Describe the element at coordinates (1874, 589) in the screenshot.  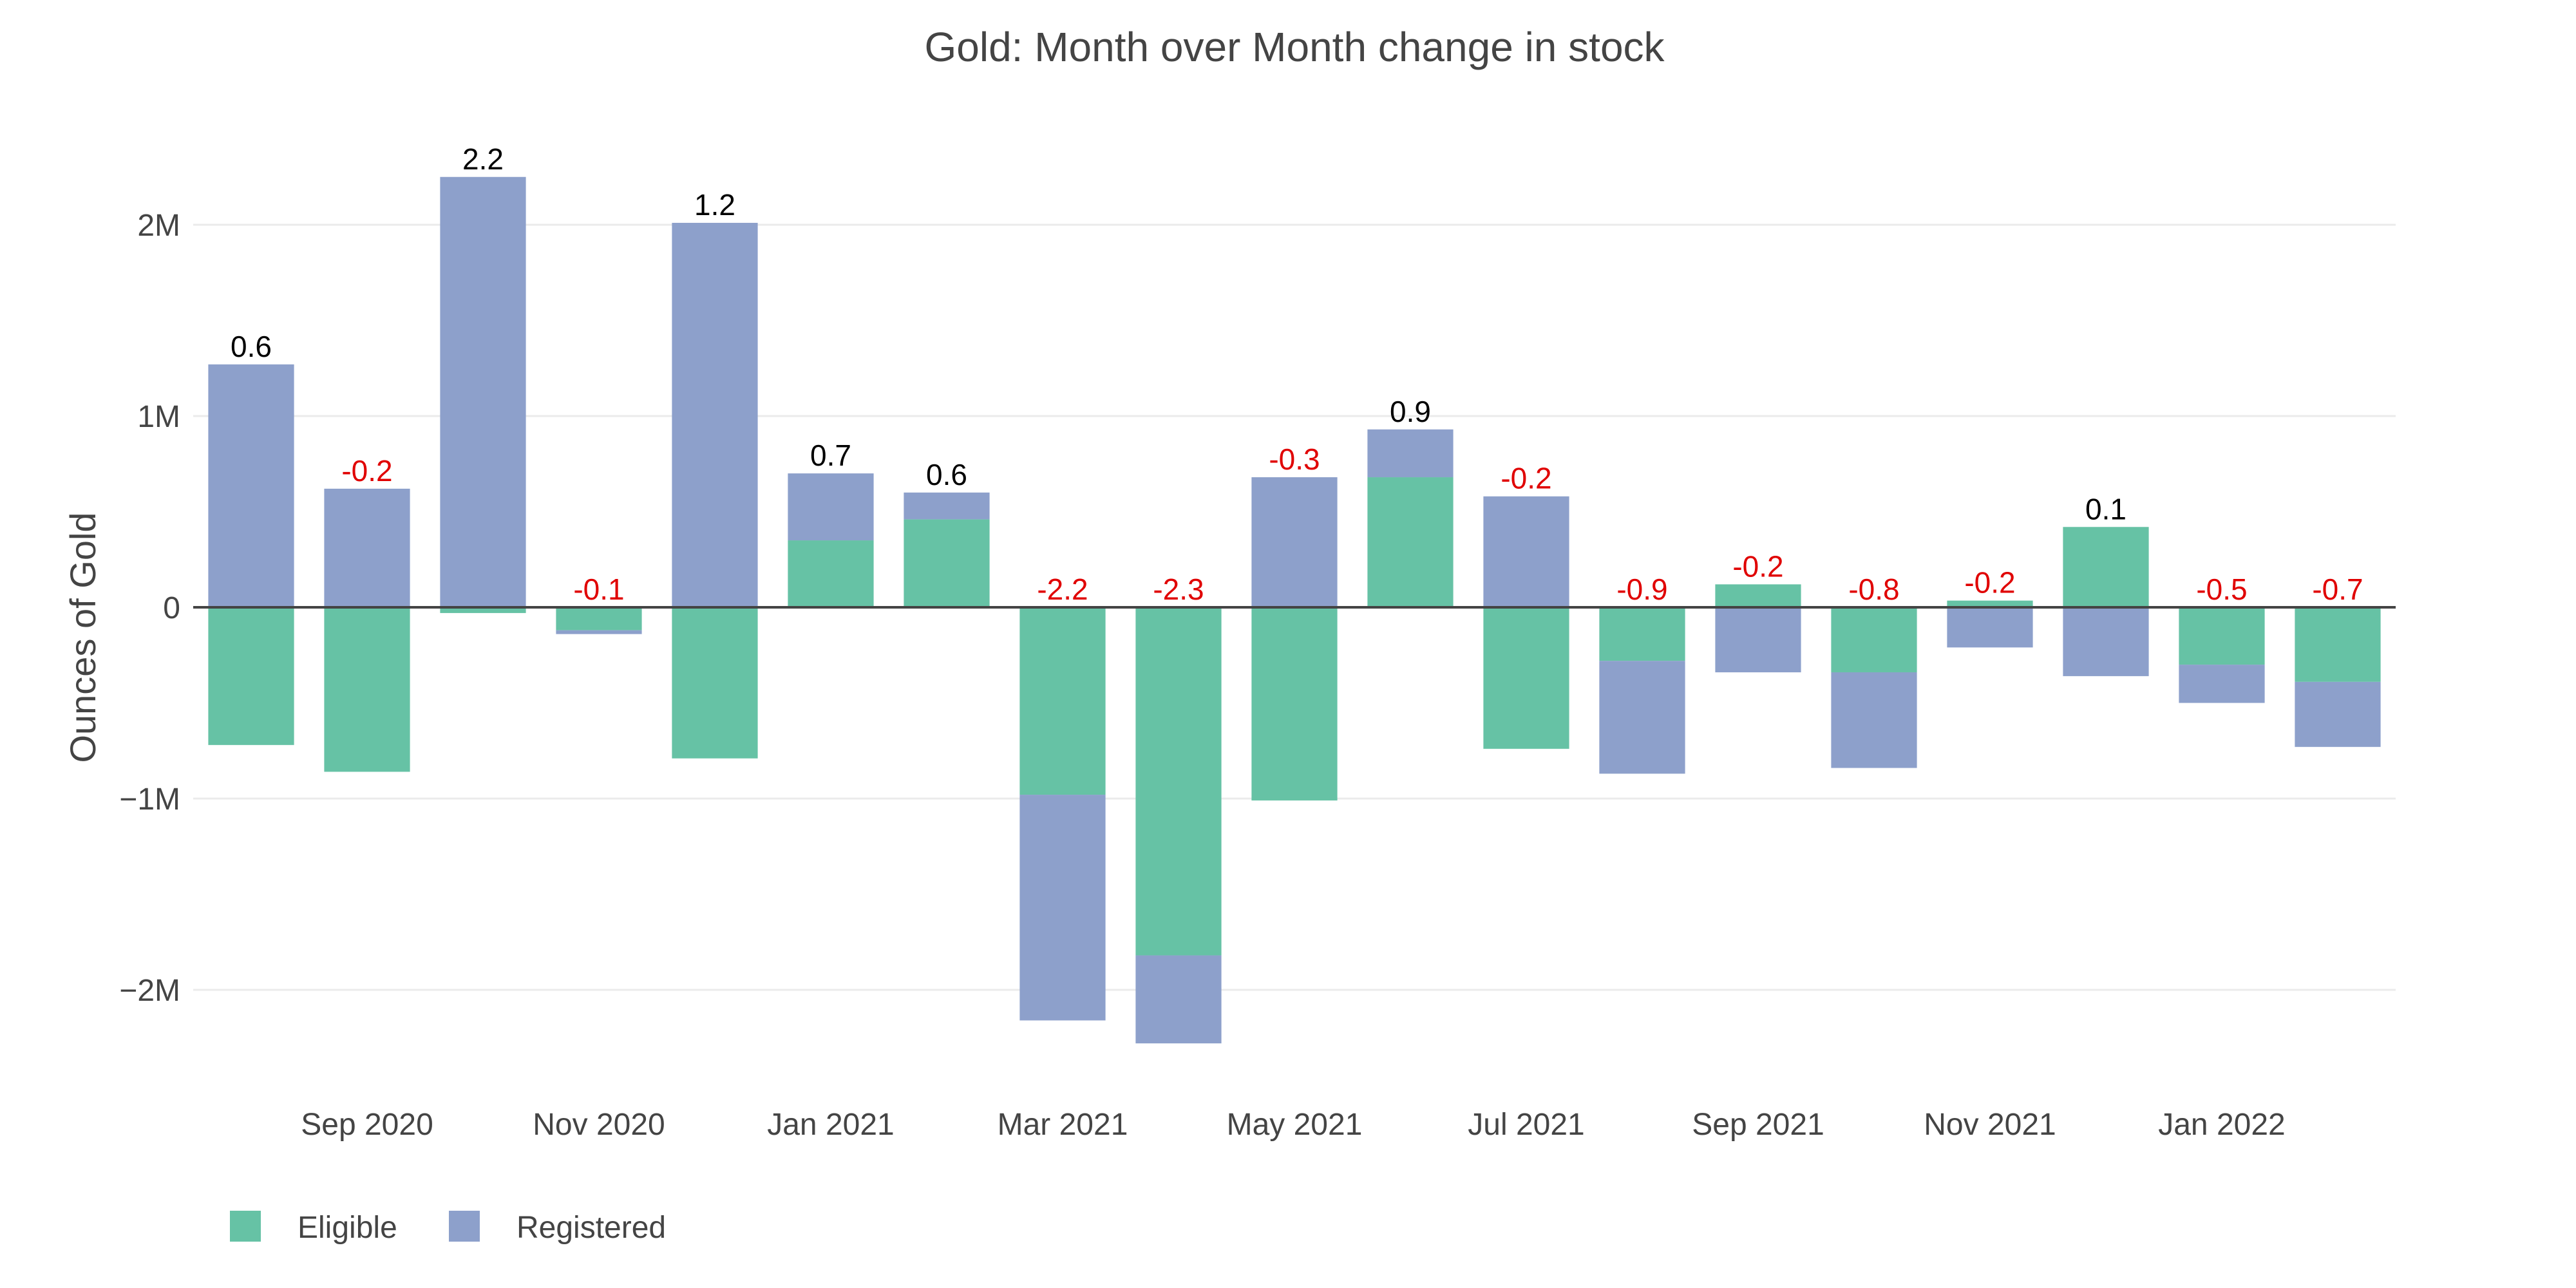
I see `data-label: -0.8` at that location.